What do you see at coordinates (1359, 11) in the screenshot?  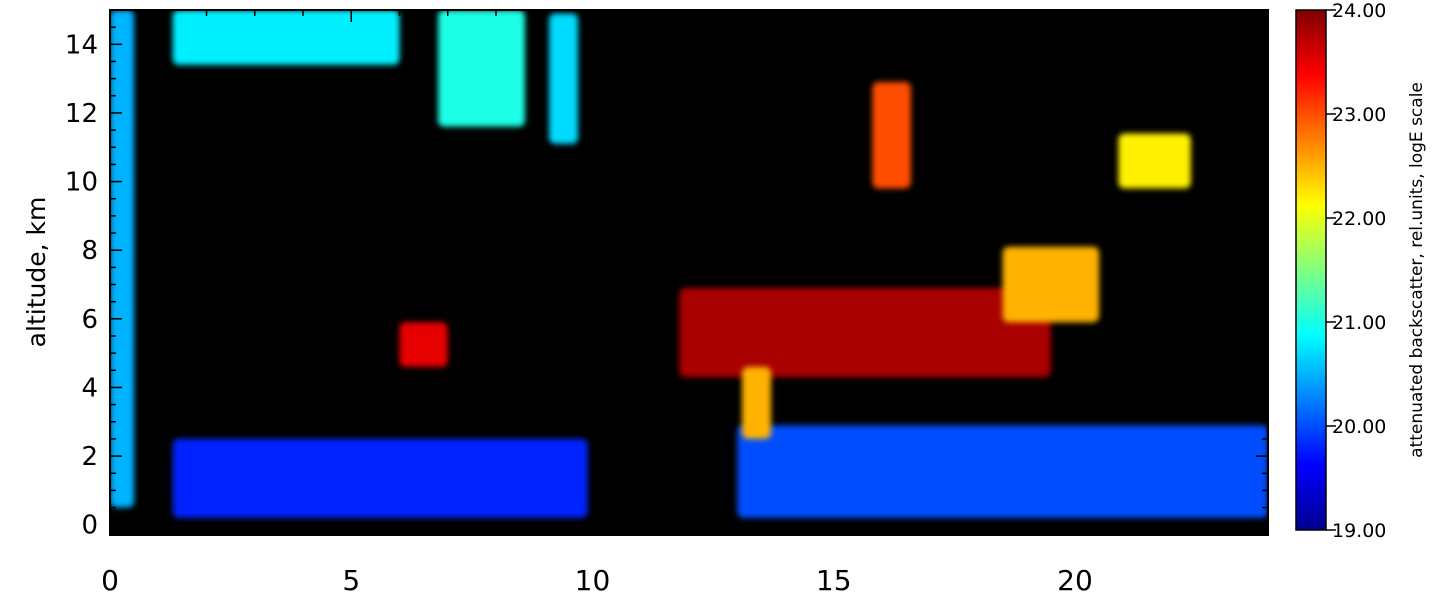 I see `colorbar-tick-label: 24.00` at bounding box center [1359, 11].